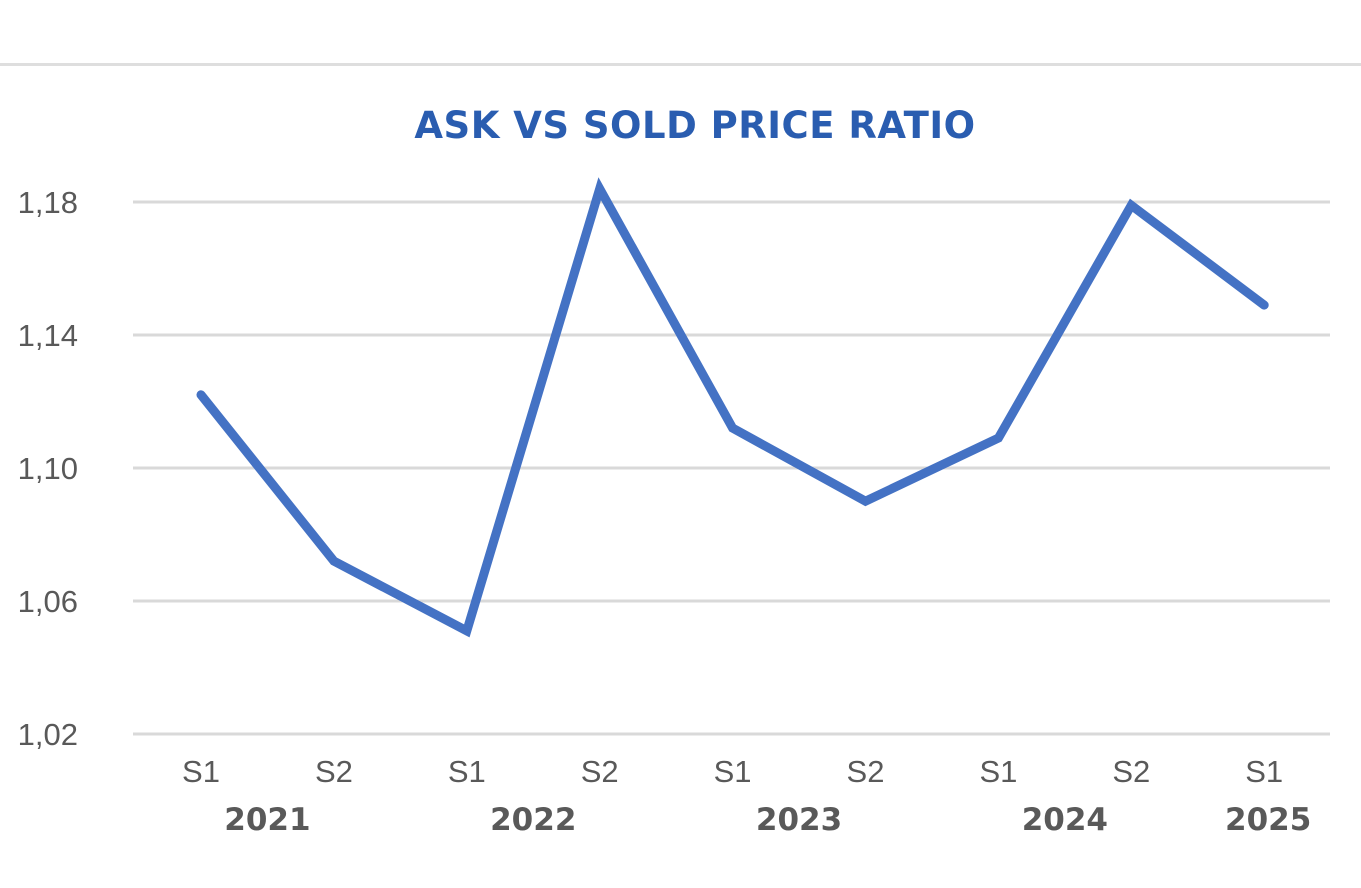 Image resolution: width=1361 pixels, height=888 pixels. What do you see at coordinates (48, 734) in the screenshot?
I see `y-tick-label: 1,02` at bounding box center [48, 734].